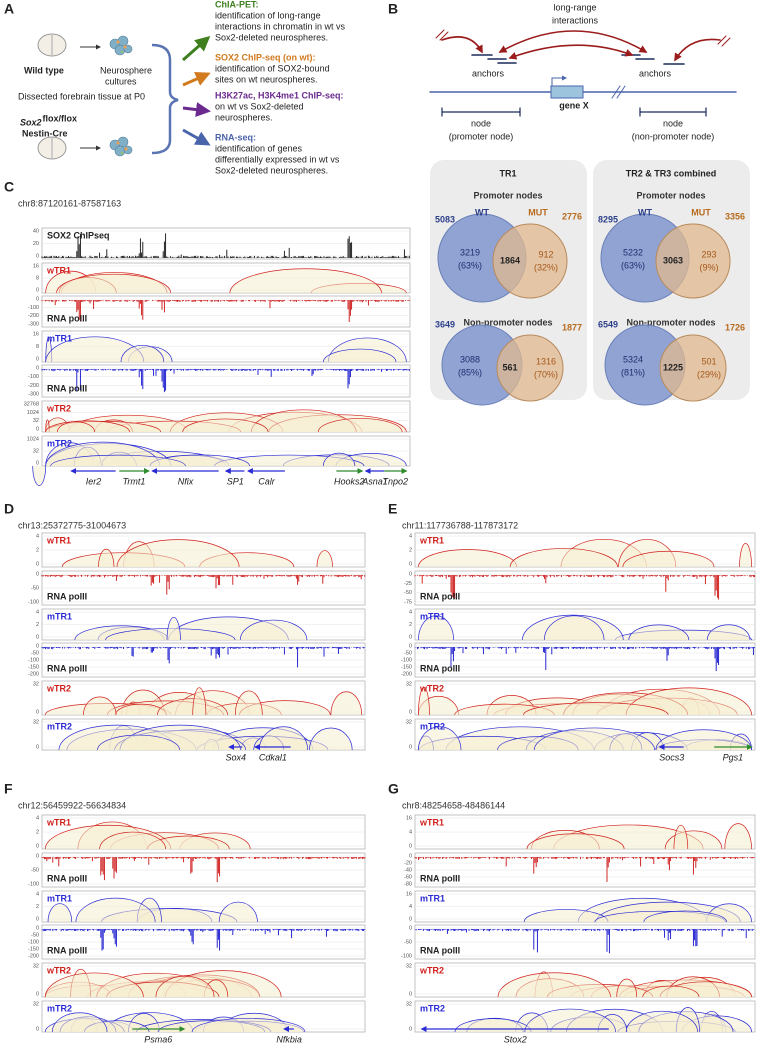 This screenshot has width=759, height=1048. I want to click on venn-wt-pct: (85%), so click(470, 372).